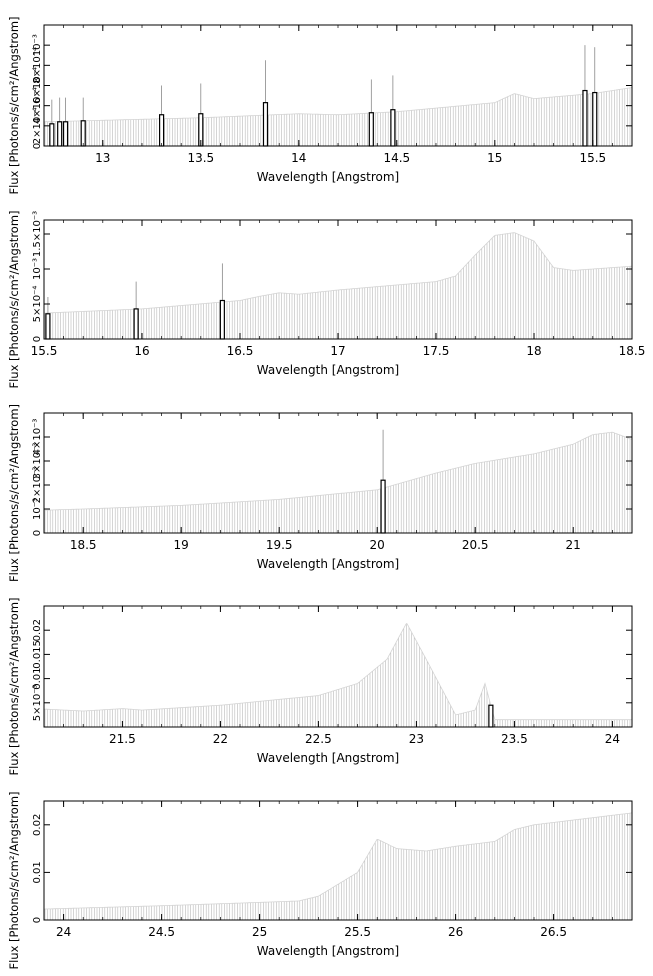 This screenshot has height=976, width=653. Describe the element at coordinates (200, 158) in the screenshot. I see `x-tick-label: 13.5` at that location.